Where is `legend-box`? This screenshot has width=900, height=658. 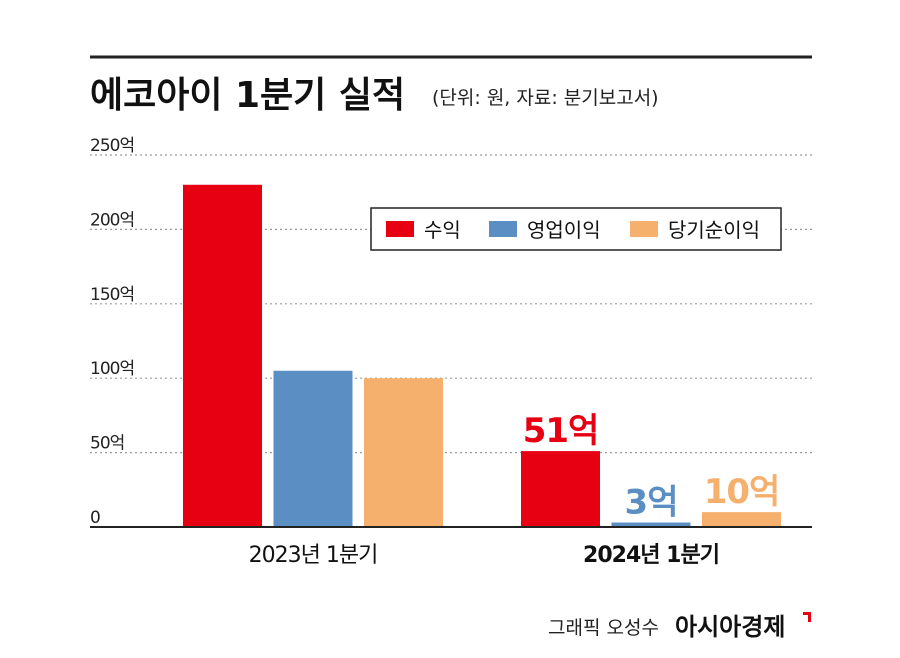 legend-box is located at coordinates (576, 229).